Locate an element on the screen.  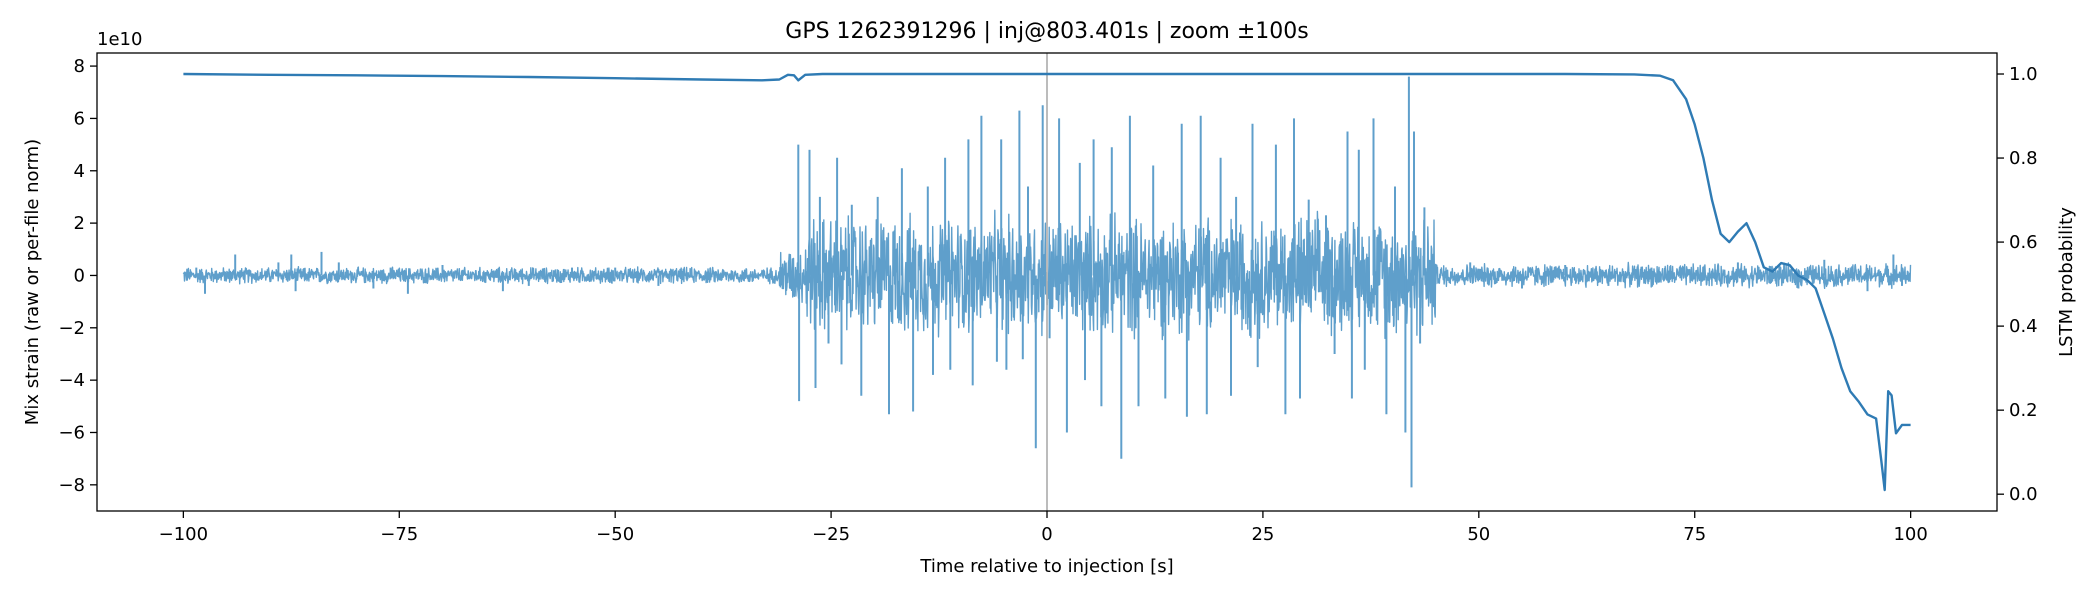
left-y-tick-label-8: 8 is located at coordinates (79, 66).